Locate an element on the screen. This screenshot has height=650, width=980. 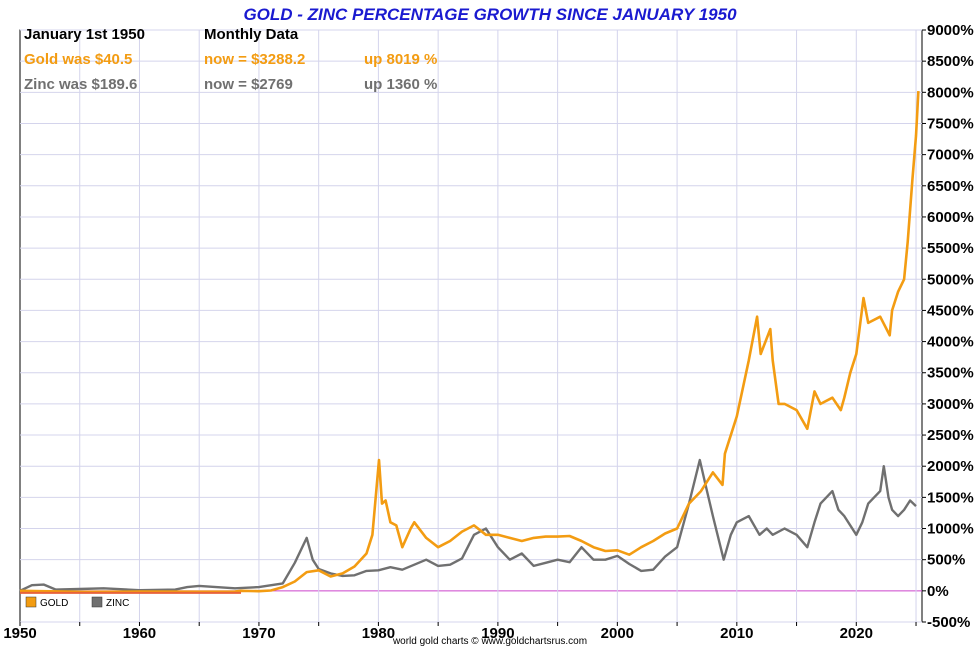
y-tick-label: 1000% is located at coordinates (950, 529).